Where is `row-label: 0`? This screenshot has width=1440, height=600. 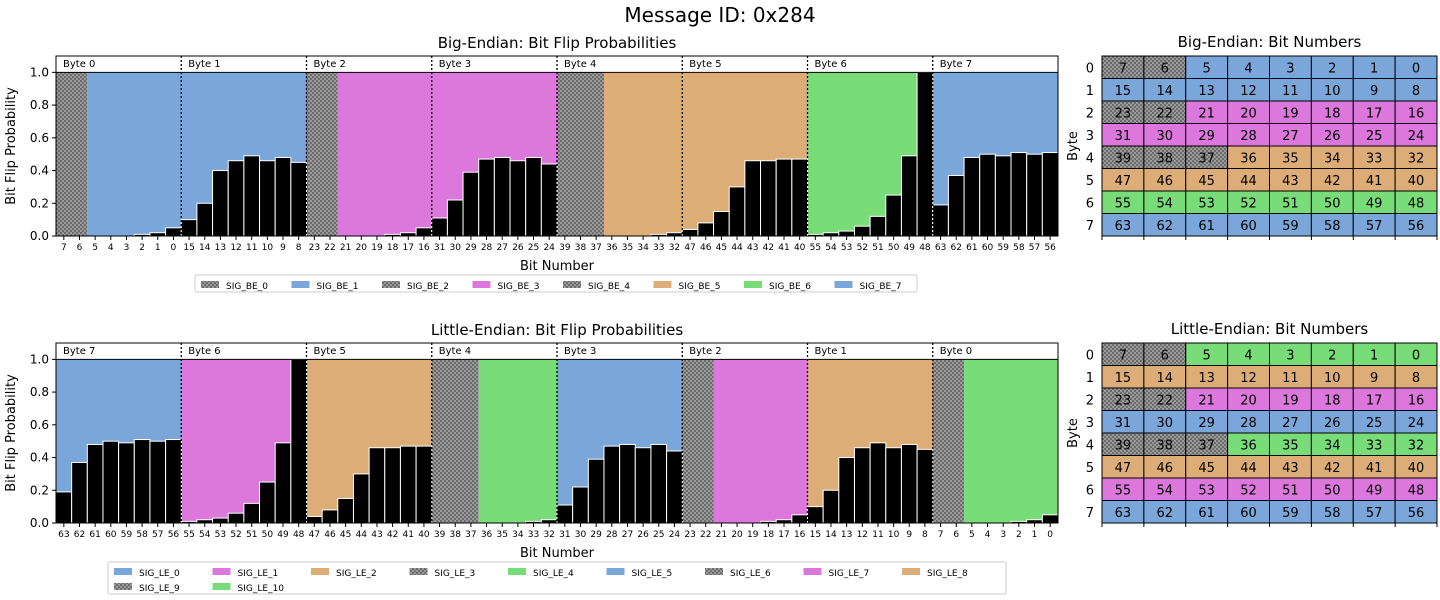 row-label: 0 is located at coordinates (1090, 355).